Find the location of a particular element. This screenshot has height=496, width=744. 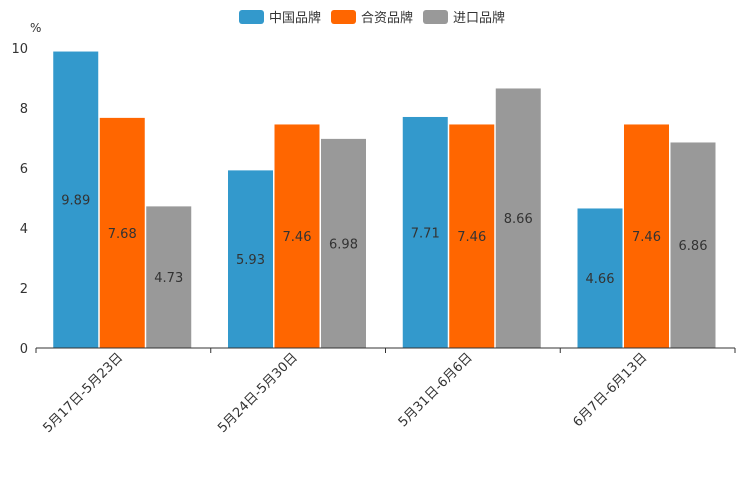

bar-s1-c3 is located at coordinates (646, 236).